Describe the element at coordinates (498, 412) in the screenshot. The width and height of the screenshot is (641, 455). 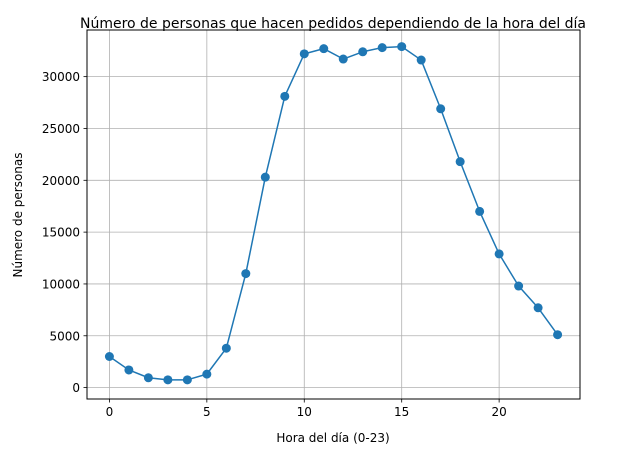
I see `x-tick-label: 20` at that location.